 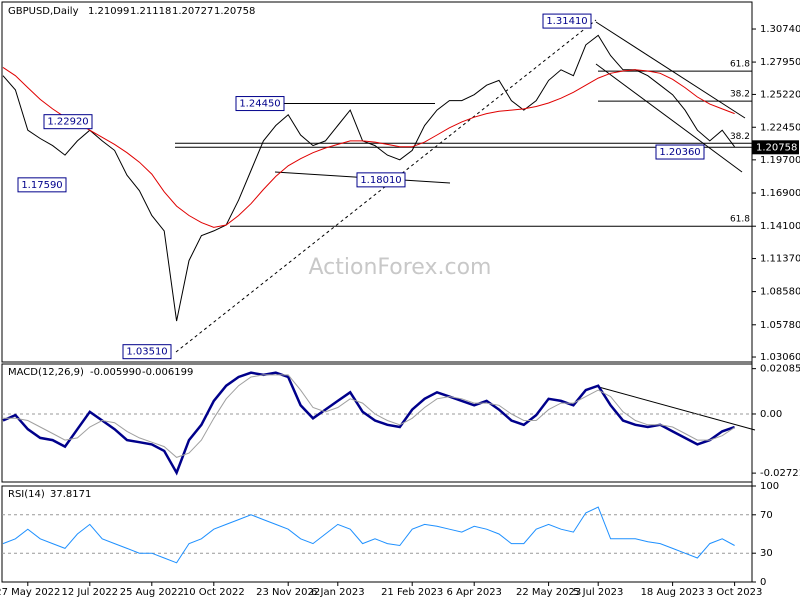 I want to click on current-price: 1.20758, so click(x=776, y=147).